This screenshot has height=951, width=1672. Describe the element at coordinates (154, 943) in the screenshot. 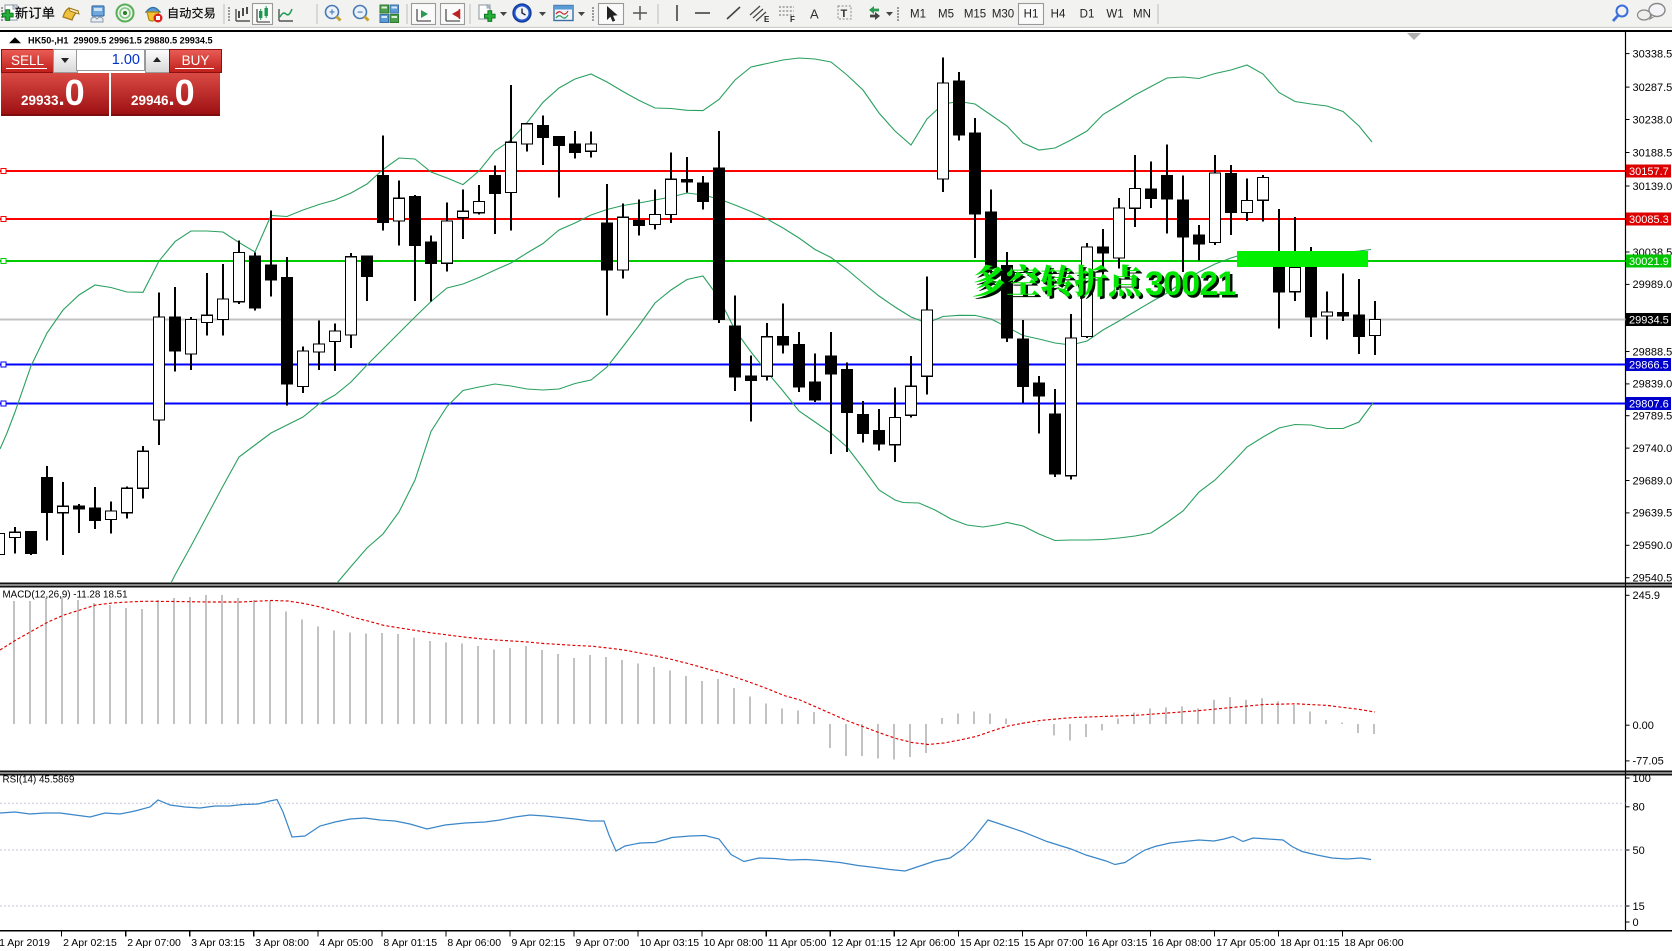

I see `svg-text: 2 Apr 07:00` at that location.